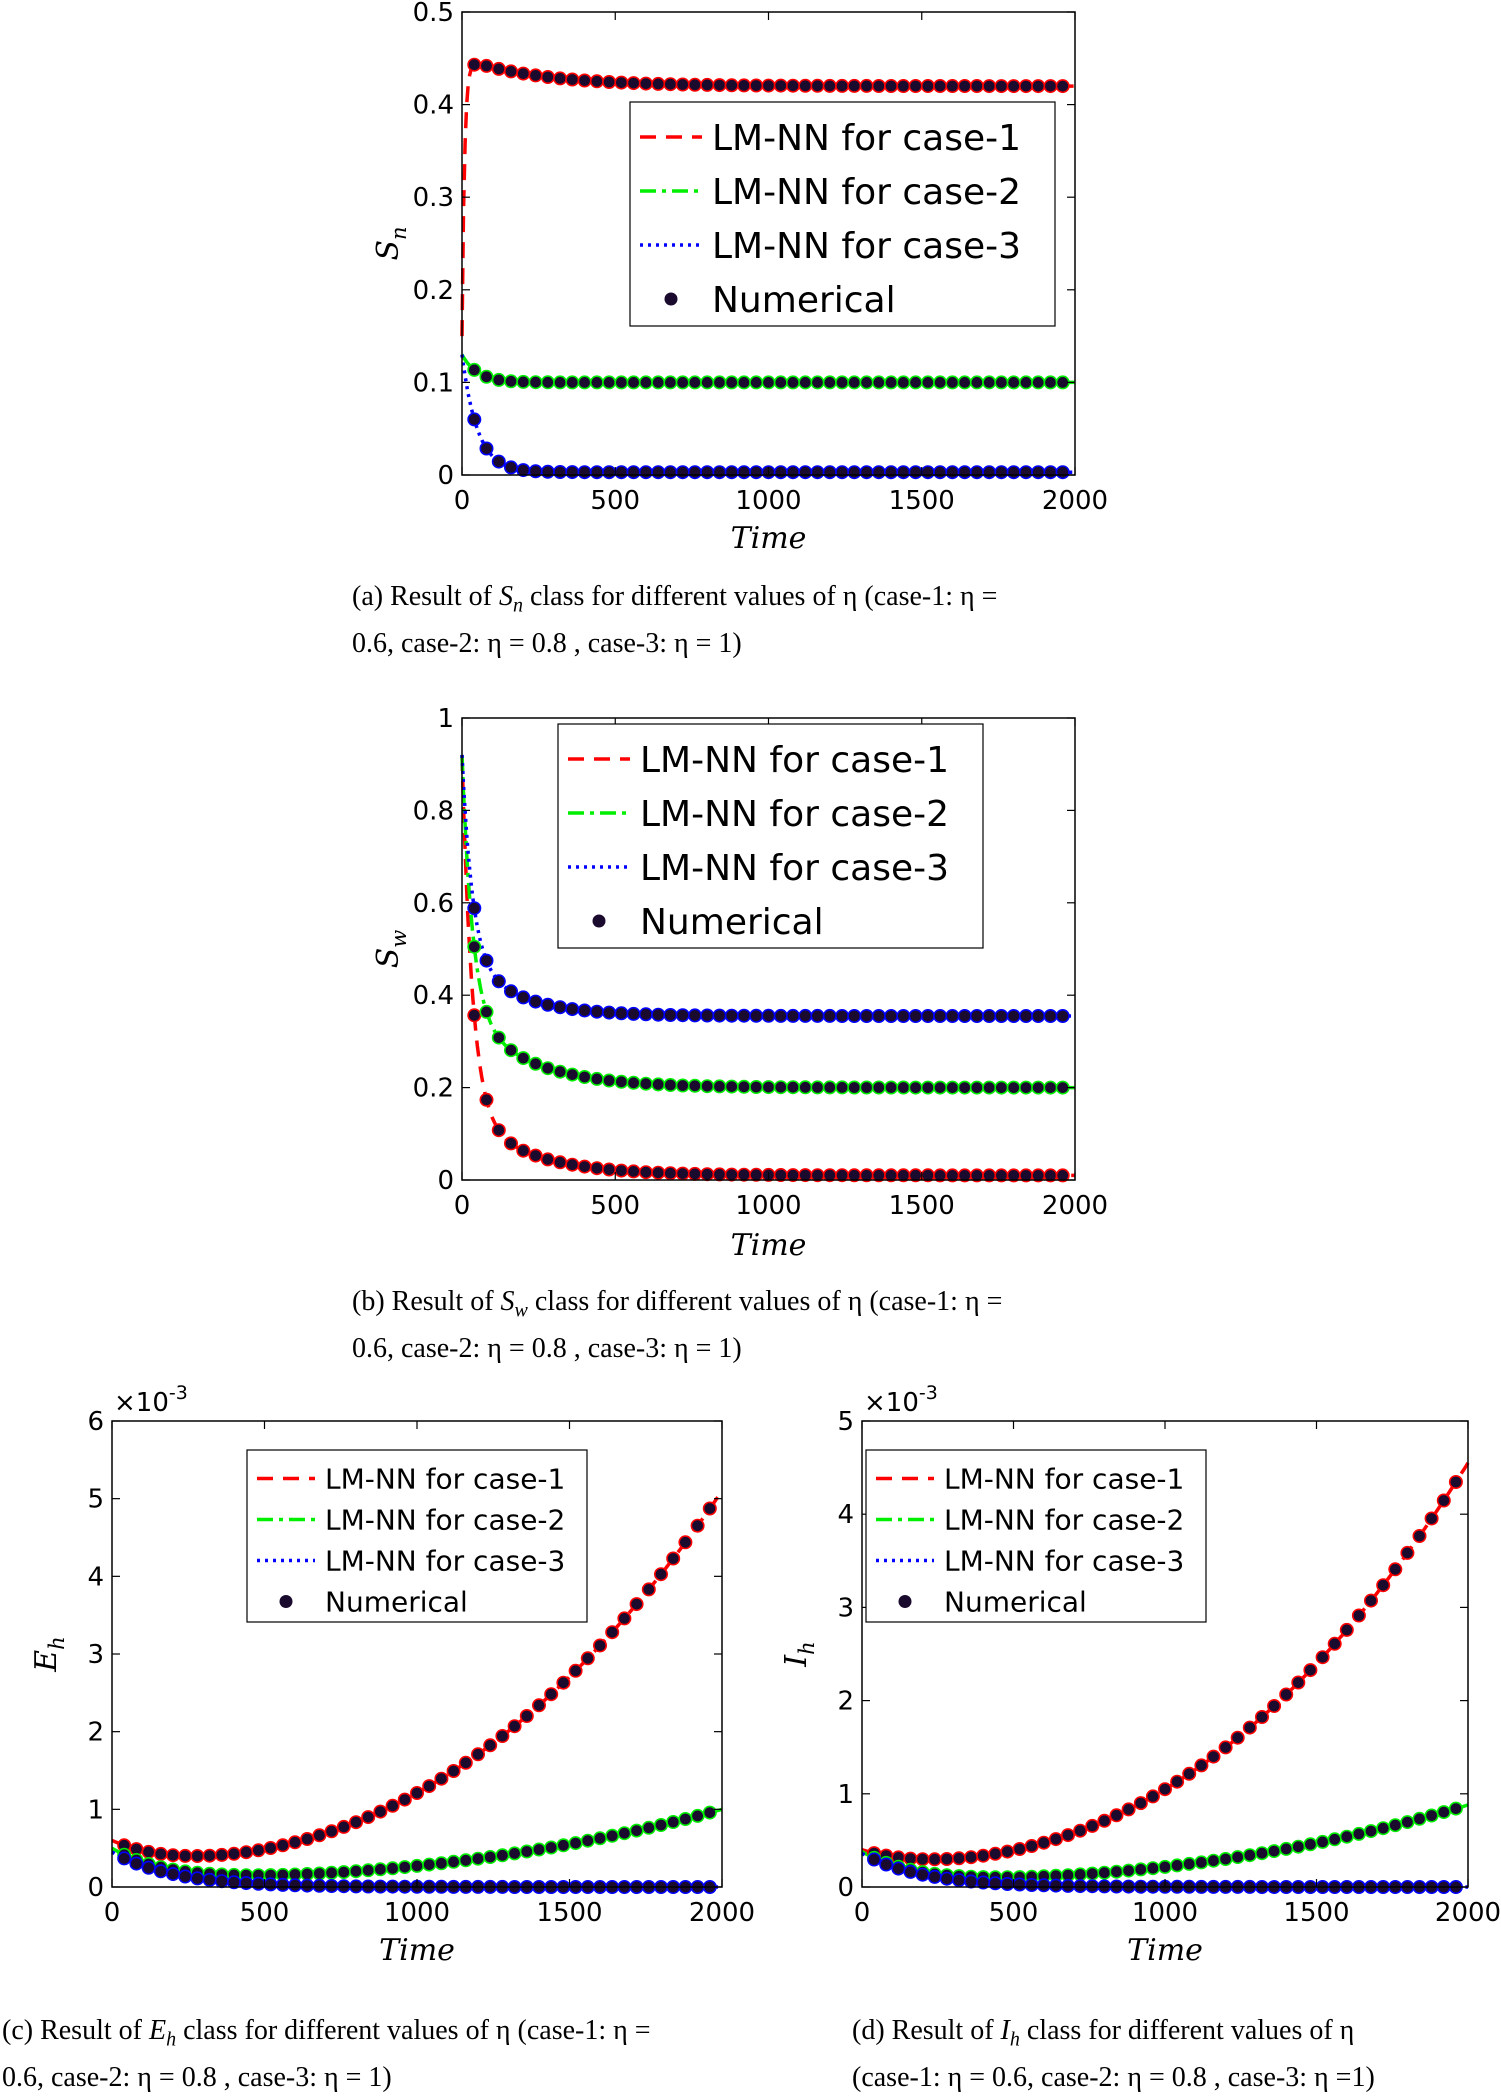  I want to click on y-tick-label: 3, so click(845, 1608).